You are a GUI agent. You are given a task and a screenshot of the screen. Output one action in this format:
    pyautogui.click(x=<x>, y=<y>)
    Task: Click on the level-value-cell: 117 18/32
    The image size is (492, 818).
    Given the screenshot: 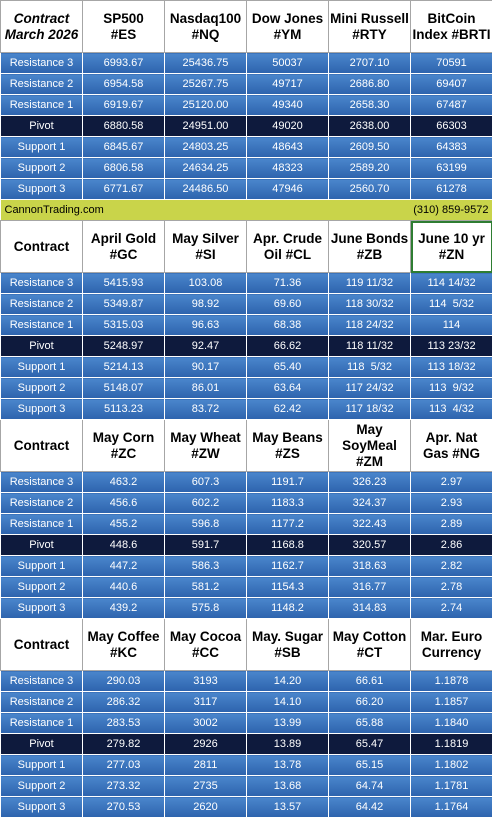 What is the action you would take?
    pyautogui.click(x=370, y=409)
    